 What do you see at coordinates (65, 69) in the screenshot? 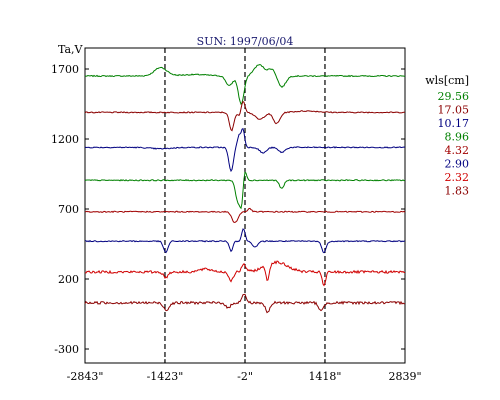
I see `y-tick-label: 1700` at bounding box center [65, 69].